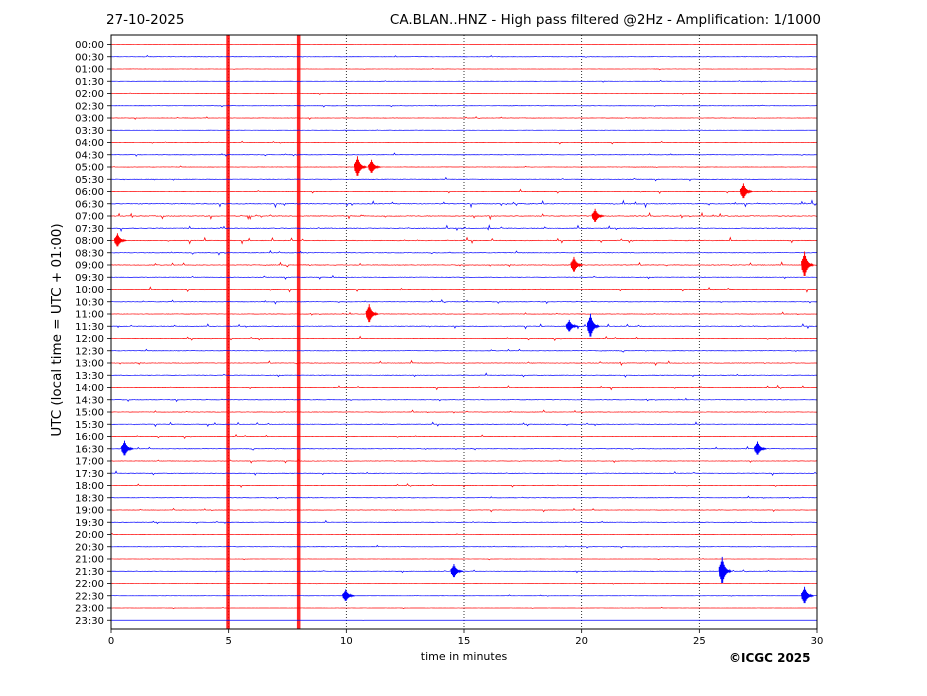 The height and width of the screenshot is (696, 927). Describe the element at coordinates (464, 56) in the screenshot. I see `trace-00:30` at that location.